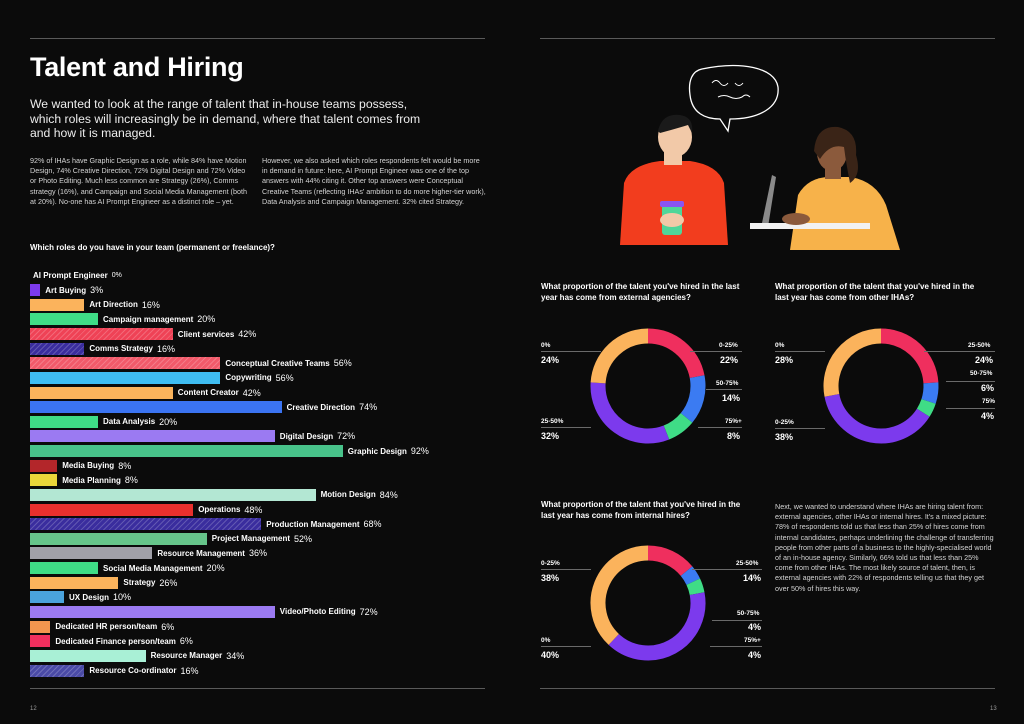 Image resolution: width=1024 pixels, height=724 pixels. What do you see at coordinates (106, 627) in the screenshot?
I see `bar-label: Dedicated HR person/team` at bounding box center [106, 627].